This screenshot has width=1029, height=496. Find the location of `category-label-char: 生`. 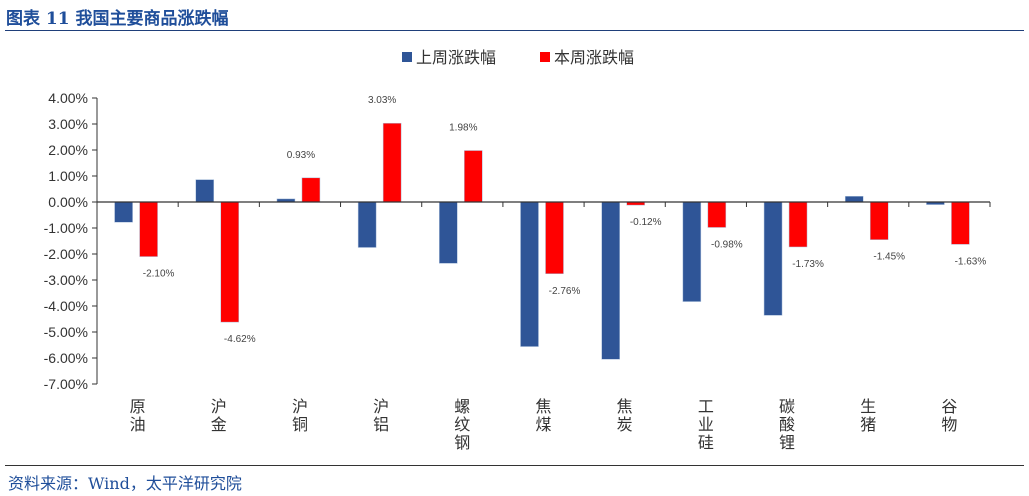

category-label-char: 生 is located at coordinates (868, 406).